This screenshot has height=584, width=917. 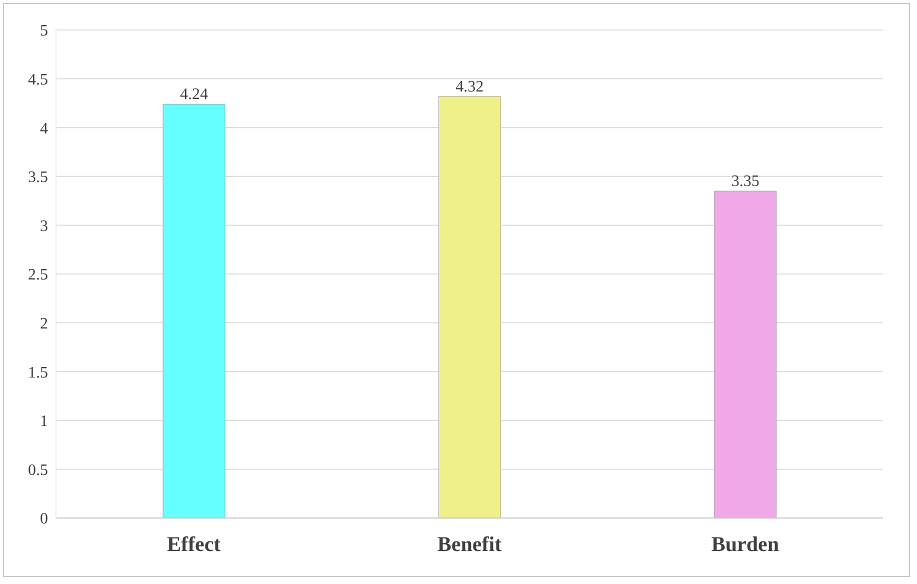 I want to click on data-label: 4.32, so click(x=470, y=87).